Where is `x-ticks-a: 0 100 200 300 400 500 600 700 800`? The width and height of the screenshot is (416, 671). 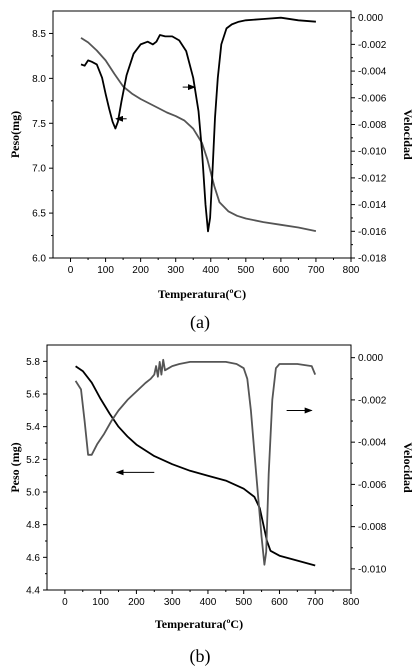 x-ticks-a: 0 100 200 300 400 500 600 700 800 is located at coordinates (214, 267).